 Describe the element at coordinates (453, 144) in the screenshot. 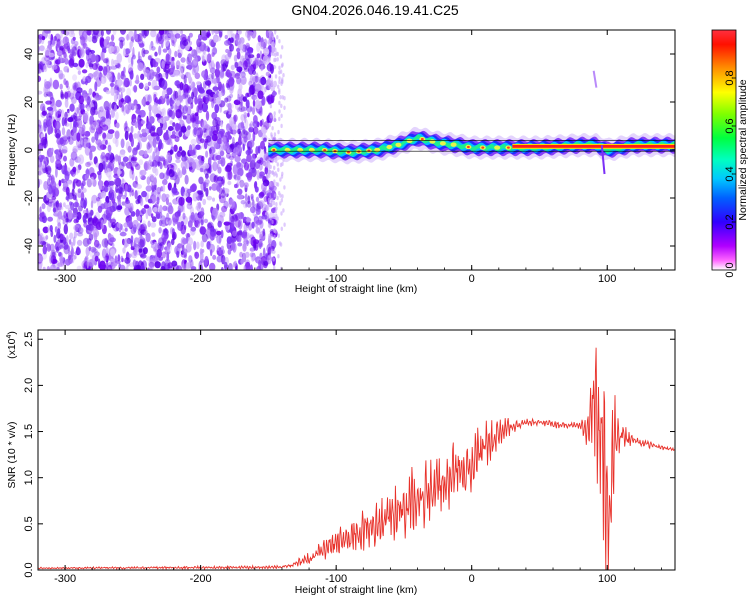

I see `ridge-blob` at that location.